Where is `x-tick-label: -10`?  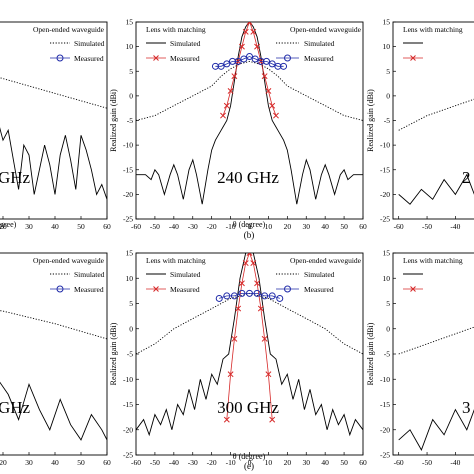 x-tick-label: -10 is located at coordinates (231, 226).